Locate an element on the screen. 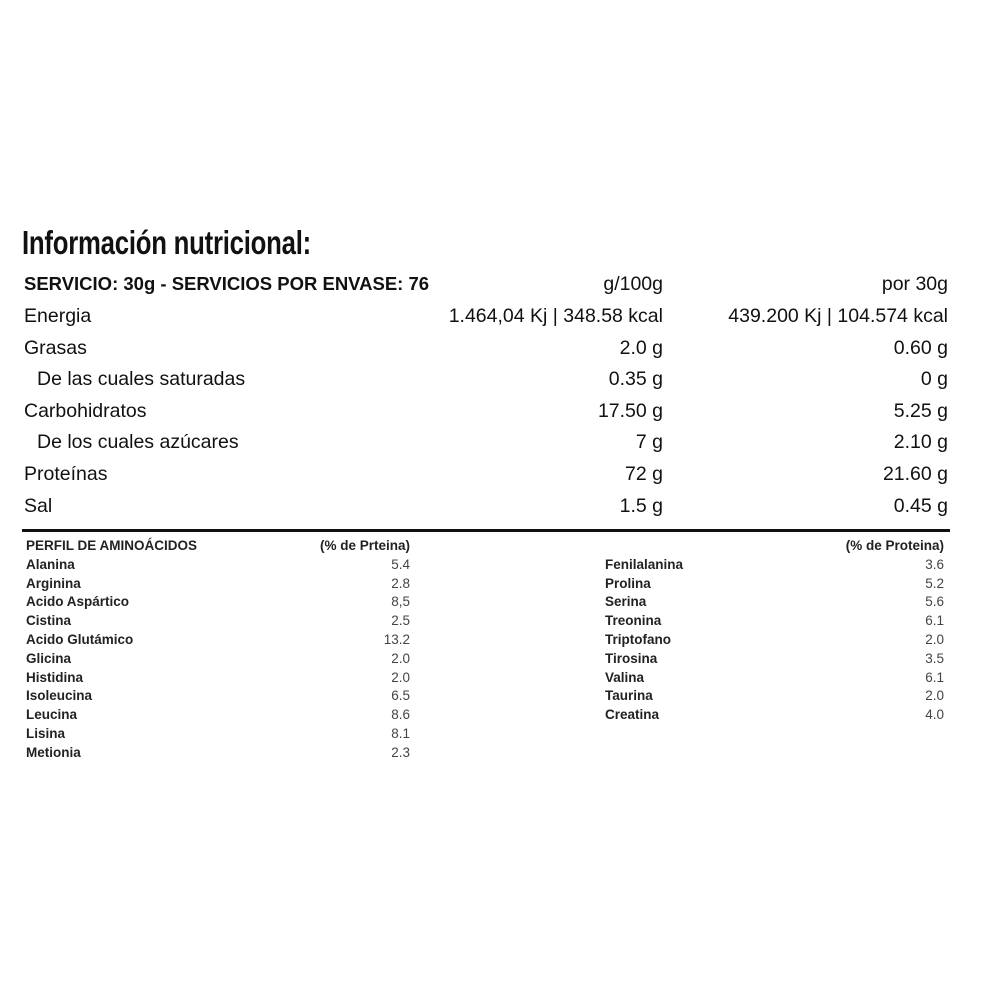  amino-name: Isoleucina is located at coordinates (59, 696).